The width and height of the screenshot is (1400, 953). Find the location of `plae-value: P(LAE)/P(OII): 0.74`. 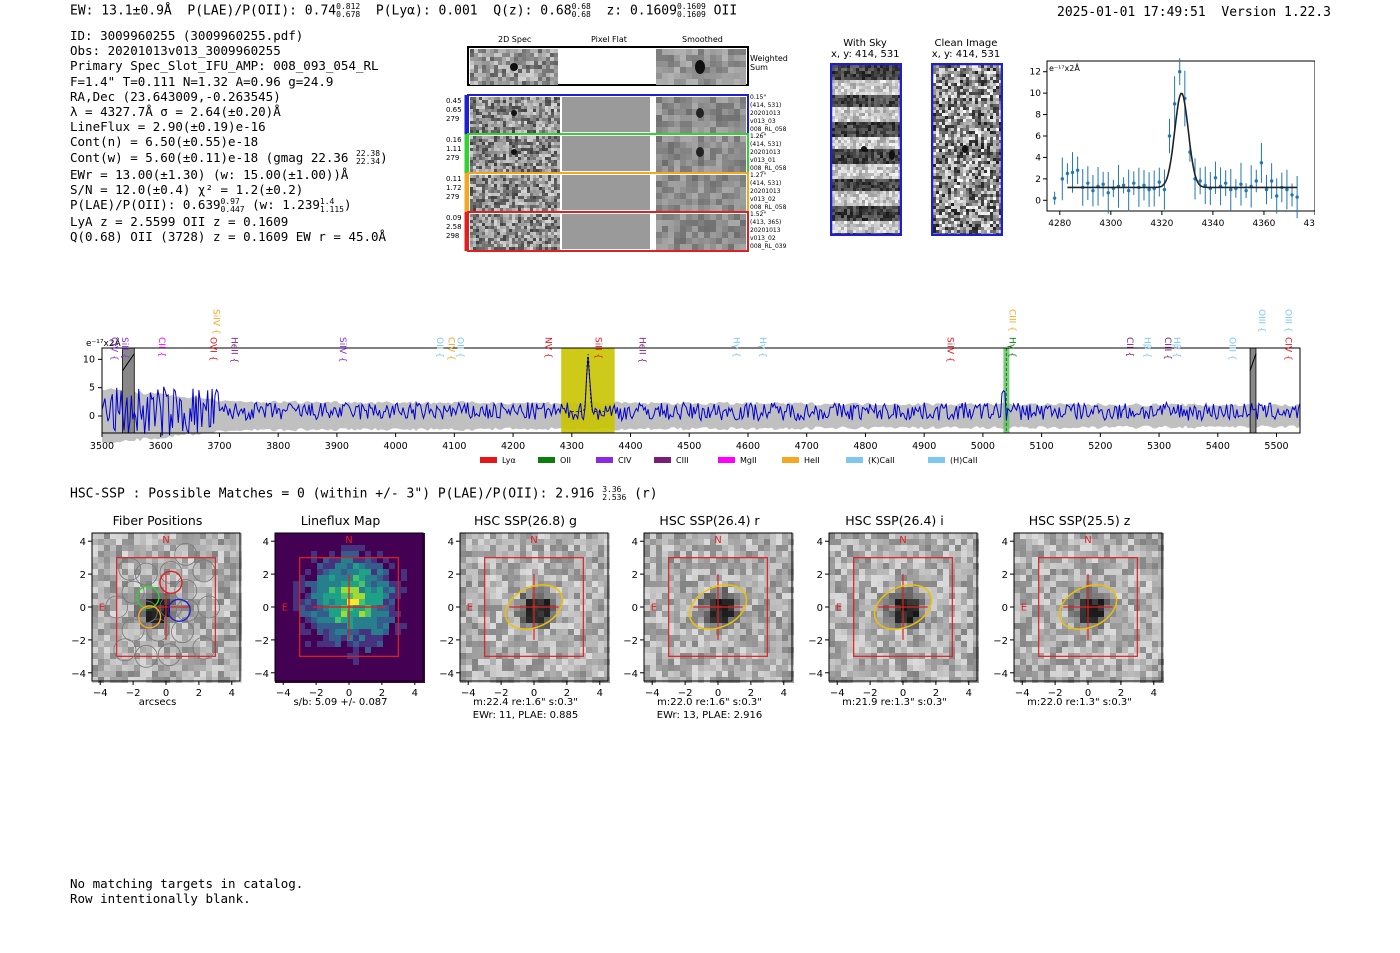

plae-value: P(LAE)/P(OII): 0.74 is located at coordinates (262, 11).